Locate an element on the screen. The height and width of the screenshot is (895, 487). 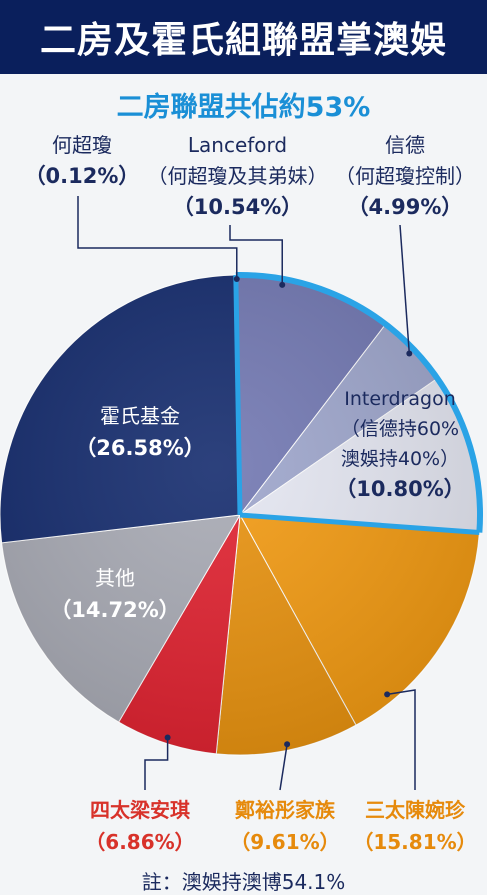
leader-lanceford-dot is located at coordinates (282, 284).